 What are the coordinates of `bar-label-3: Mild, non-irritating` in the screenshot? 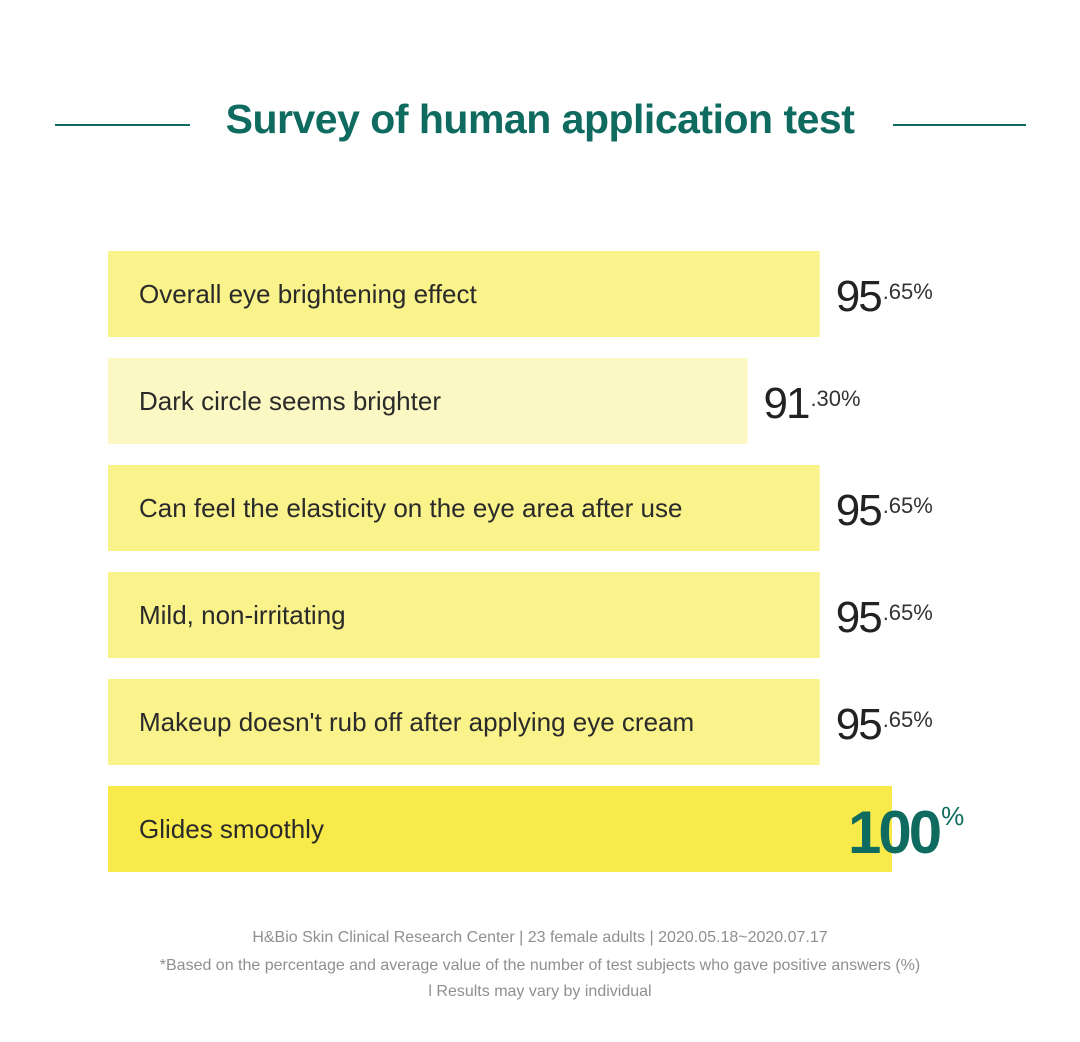 It's located at (242, 615).